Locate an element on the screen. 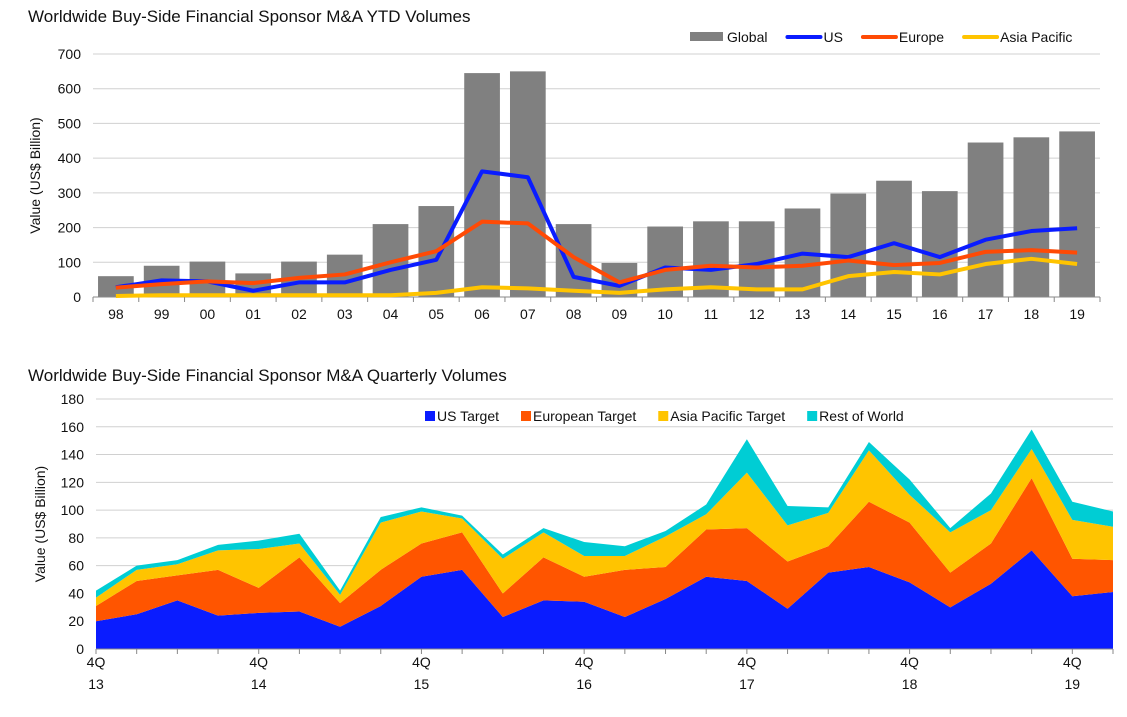  x-tick-label: 08 is located at coordinates (574, 314).